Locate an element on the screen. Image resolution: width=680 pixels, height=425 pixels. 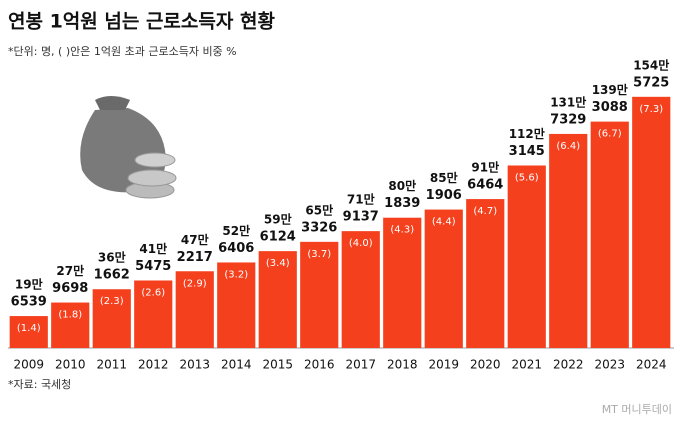
share-label: (5.6) is located at coordinates (527, 177).